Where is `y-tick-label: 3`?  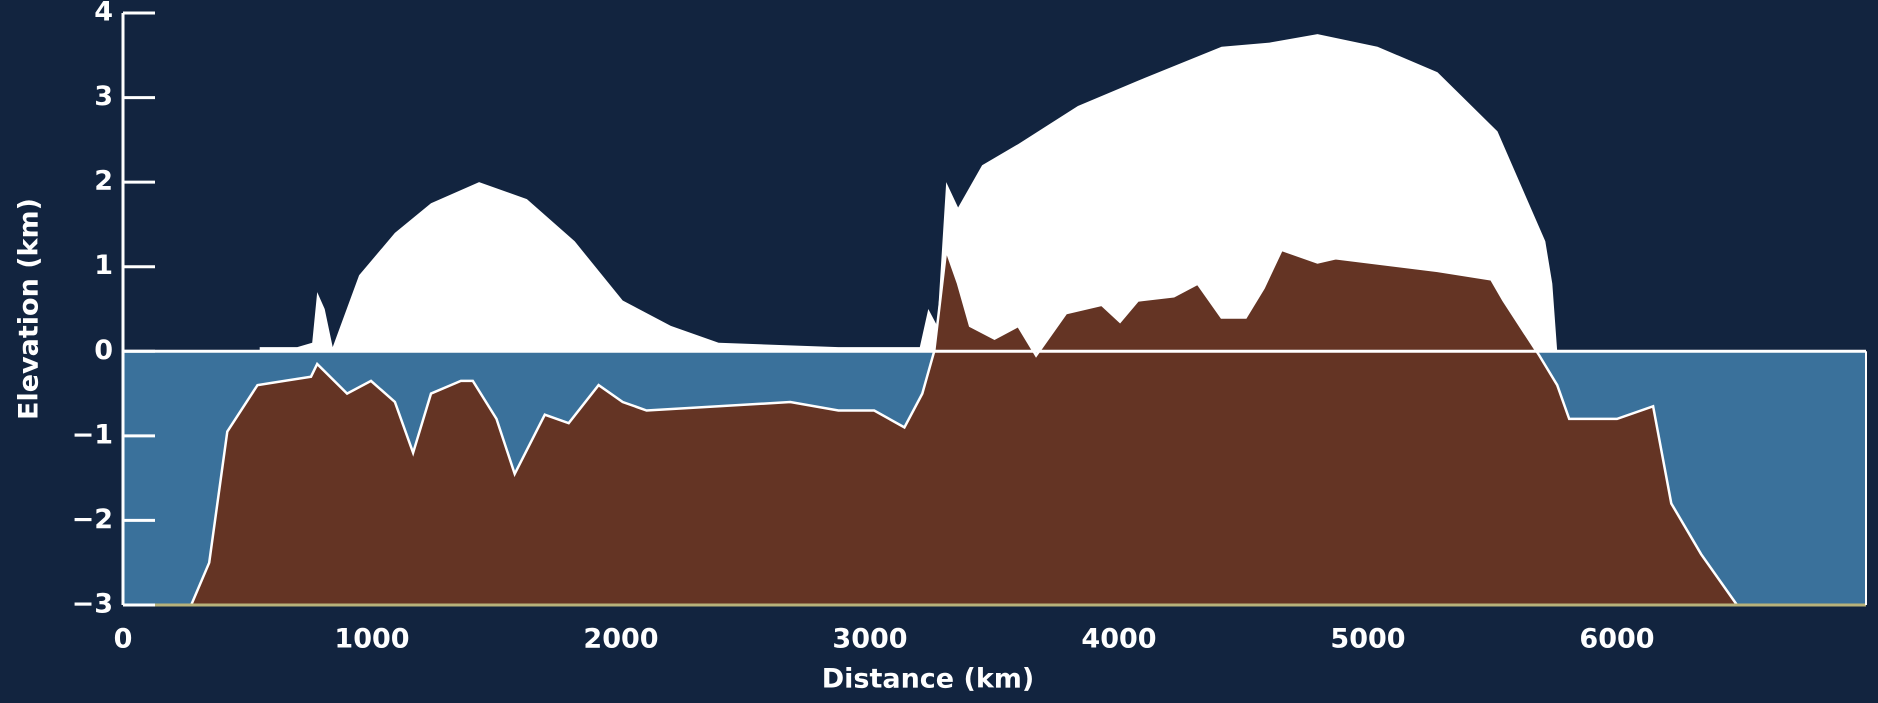
y-tick-label: 3 is located at coordinates (103, 96).